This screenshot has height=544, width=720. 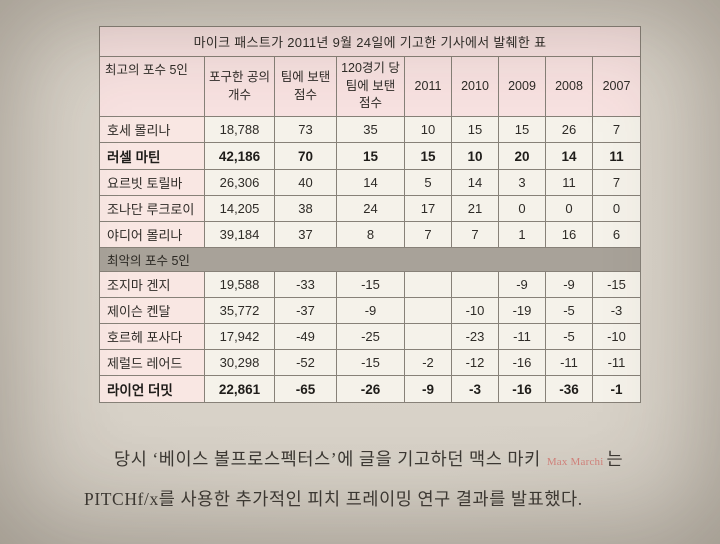 I want to click on section-label-worst5: 최악의 포수 5인, so click(x=370, y=259).